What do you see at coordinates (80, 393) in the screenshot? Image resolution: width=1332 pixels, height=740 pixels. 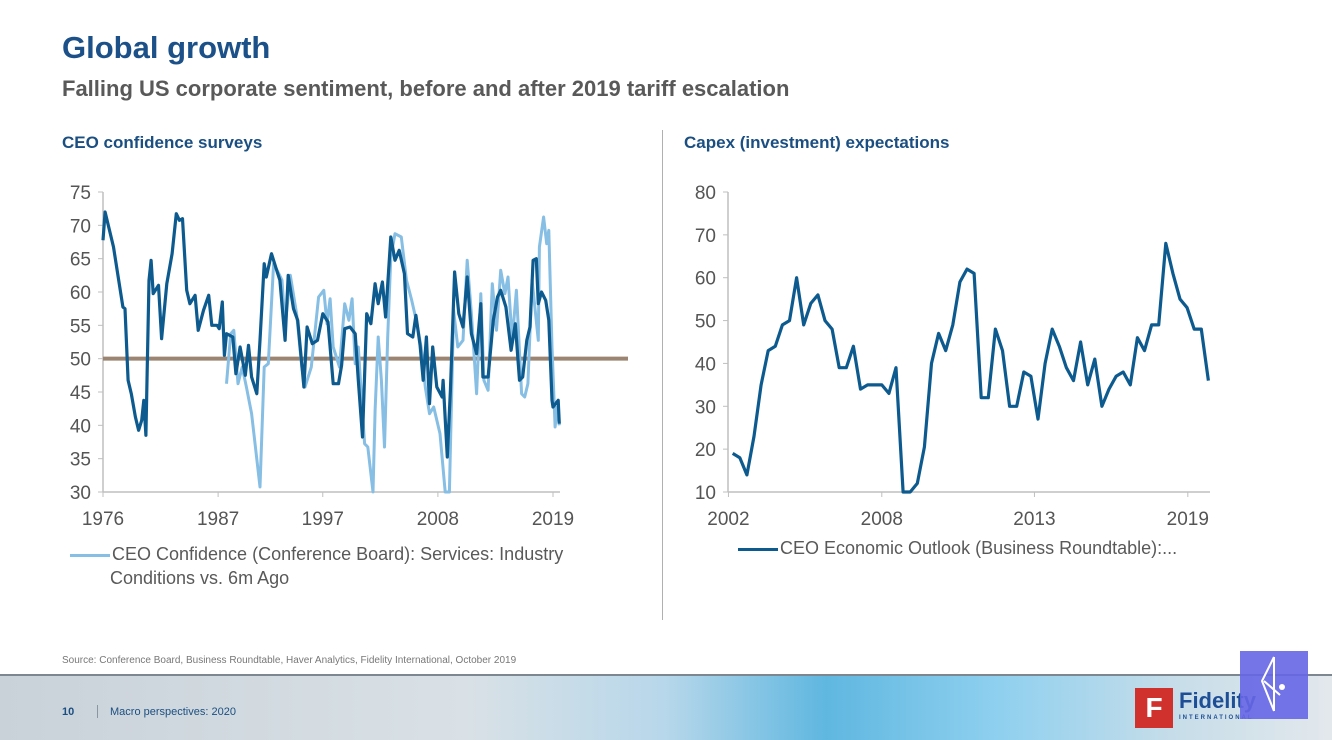 I see `y-tick-label: 45` at bounding box center [80, 393].